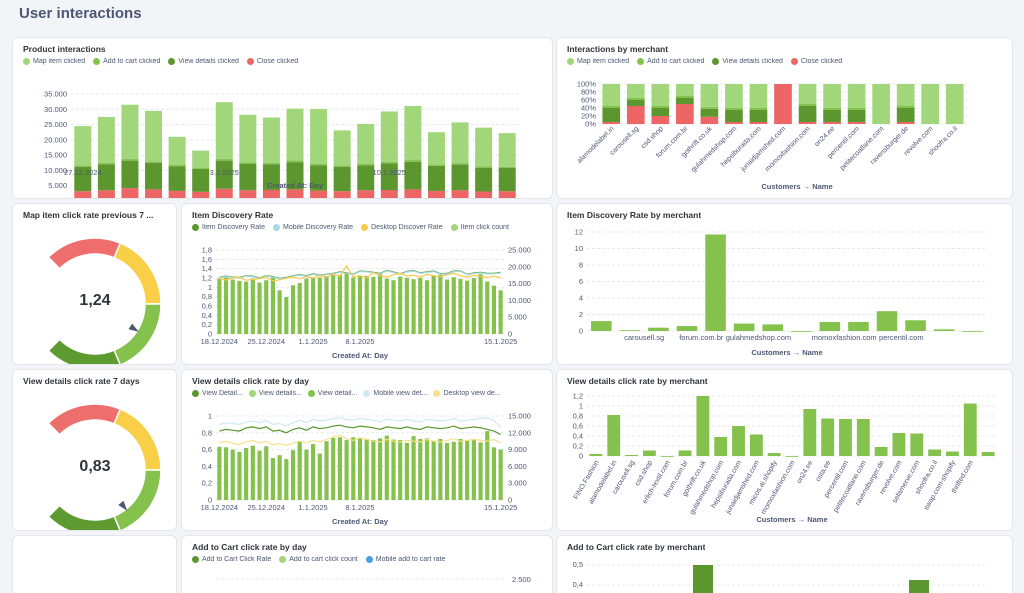 This screenshot has height=593, width=1024. Describe the element at coordinates (588, 100) in the screenshot. I see `y-tick-label: 60%` at that location.